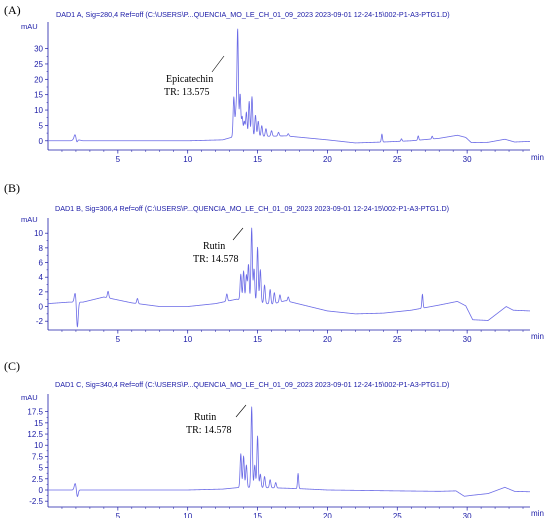 This screenshot has width=550, height=518. I want to click on y-tick-label-c: 17.5, so click(35, 412).